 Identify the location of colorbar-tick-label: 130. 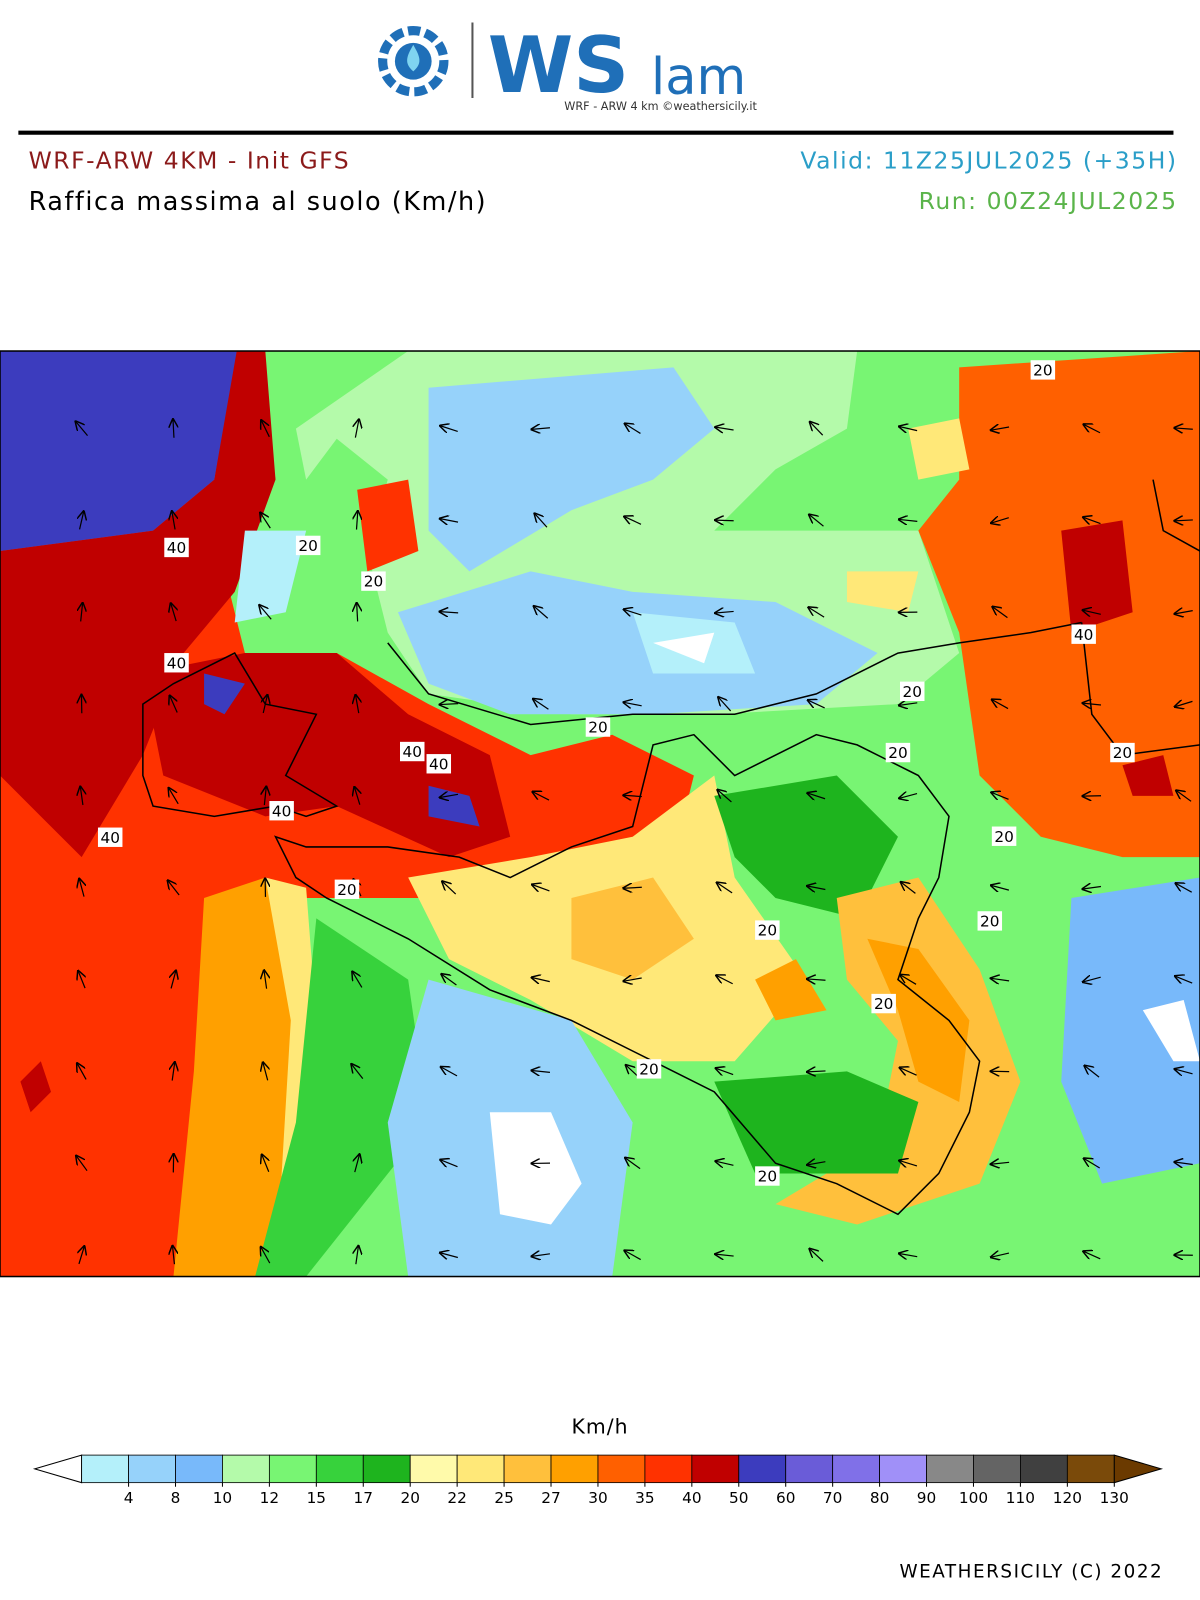
(1114, 1498).